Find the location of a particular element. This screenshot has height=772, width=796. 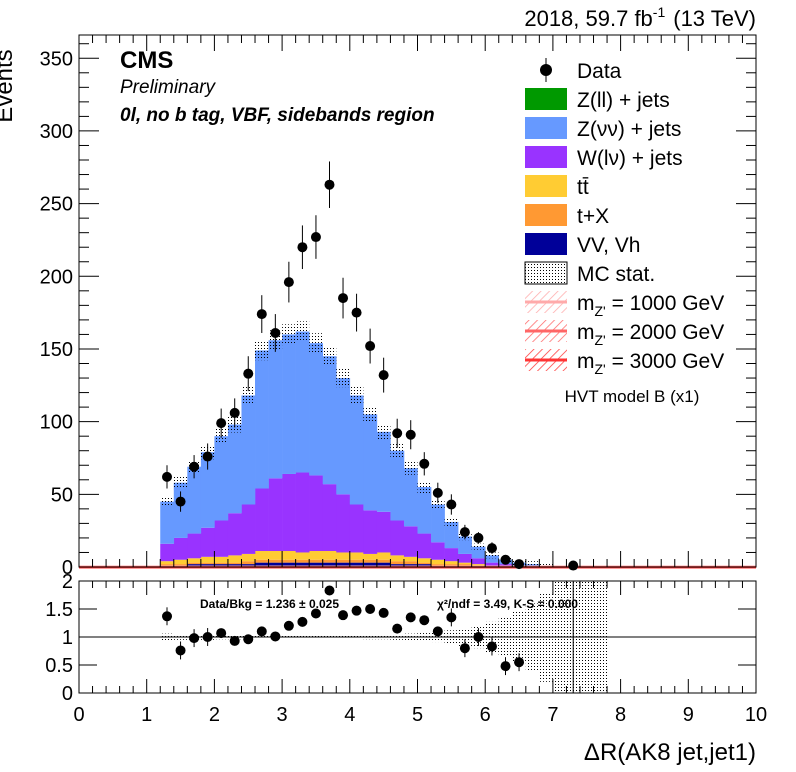

legend-label: tt̄ is located at coordinates (583, 187).